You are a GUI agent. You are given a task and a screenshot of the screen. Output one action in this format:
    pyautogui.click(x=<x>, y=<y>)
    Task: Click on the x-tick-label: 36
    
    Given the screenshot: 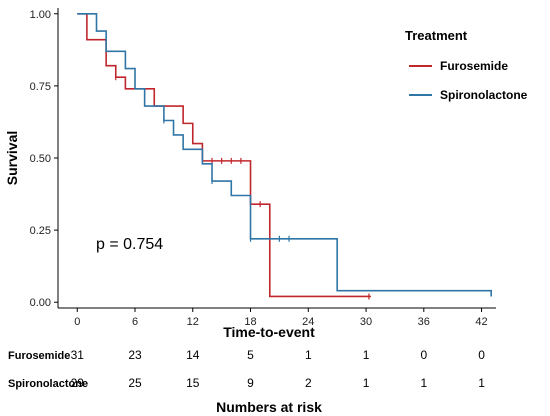 What is the action you would take?
    pyautogui.click(x=424, y=322)
    